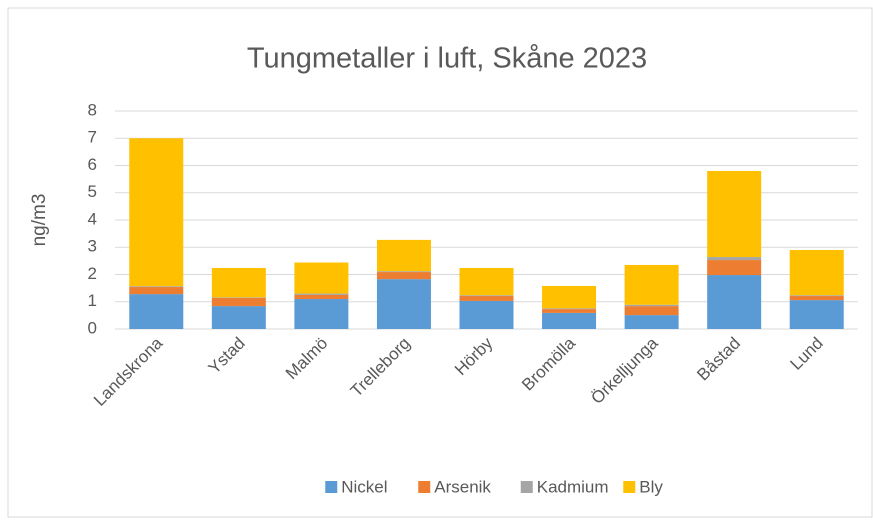 This screenshot has width=873, height=523. What do you see at coordinates (92, 300) in the screenshot?
I see `y-tick-label: 1` at bounding box center [92, 300].